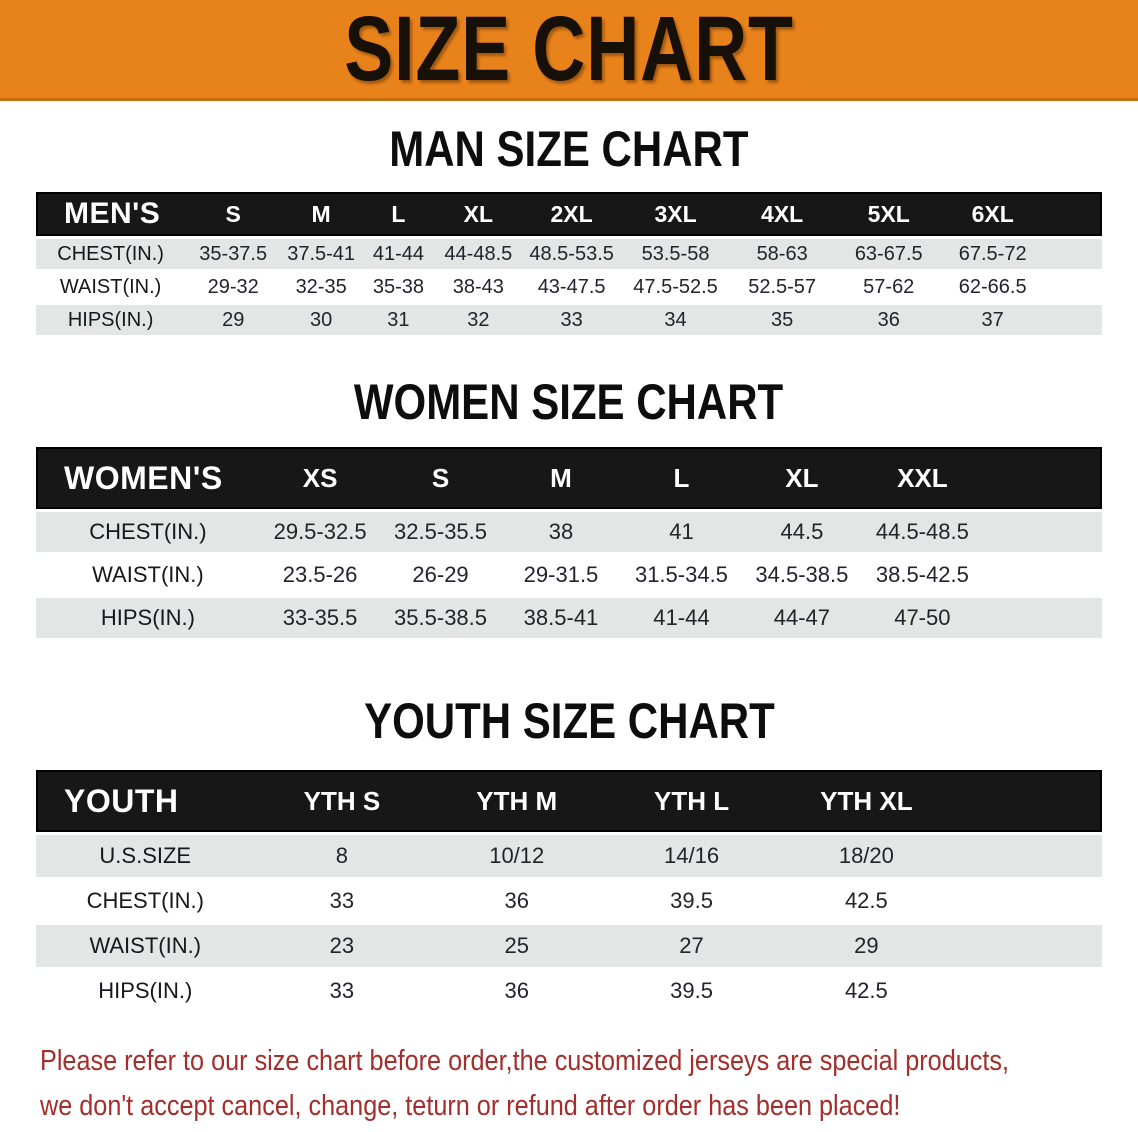 Image resolution: width=1138 pixels, height=1132 pixels. Describe the element at coordinates (320, 478) in the screenshot. I see `size-column-header: XS` at that location.